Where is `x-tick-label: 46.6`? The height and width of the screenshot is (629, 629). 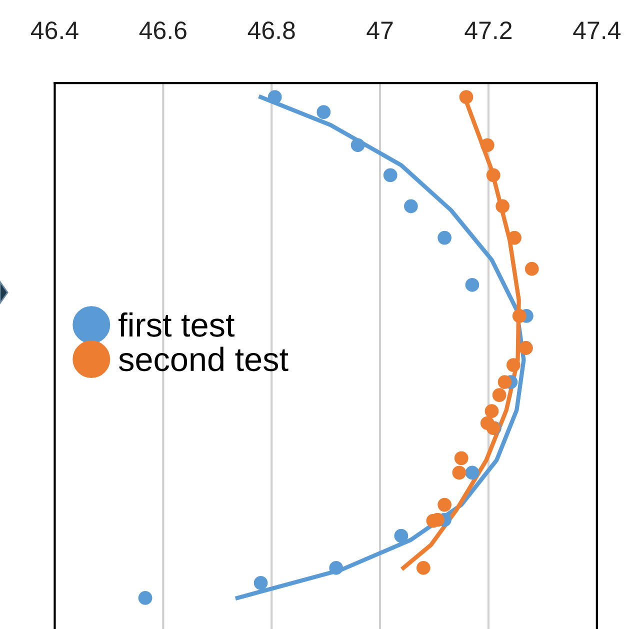
x-tick-label: 46.6 is located at coordinates (162, 30).